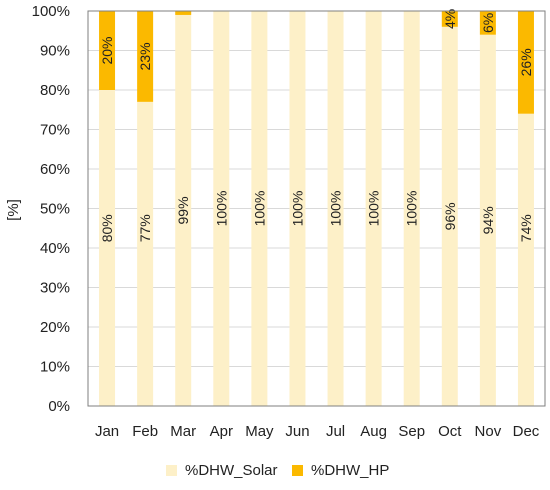 This screenshot has height=490, width=550. What do you see at coordinates (259, 431) in the screenshot?
I see `x-tick-label: May` at bounding box center [259, 431].